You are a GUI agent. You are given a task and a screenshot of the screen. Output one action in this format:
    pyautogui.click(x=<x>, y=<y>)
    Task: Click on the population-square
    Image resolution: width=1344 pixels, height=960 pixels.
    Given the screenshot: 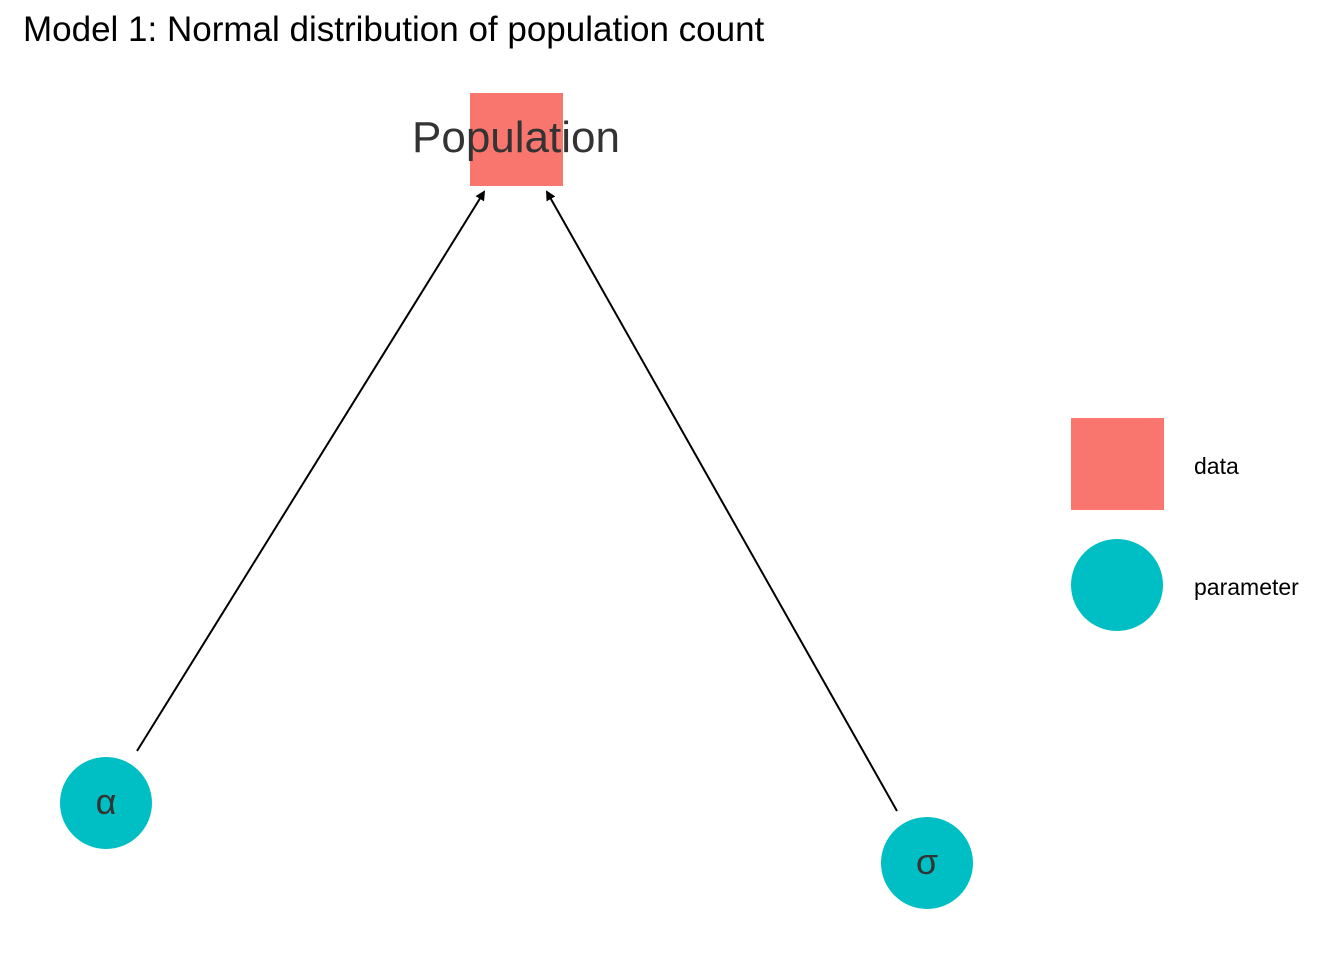 What is the action you would take?
    pyautogui.click(x=516, y=139)
    